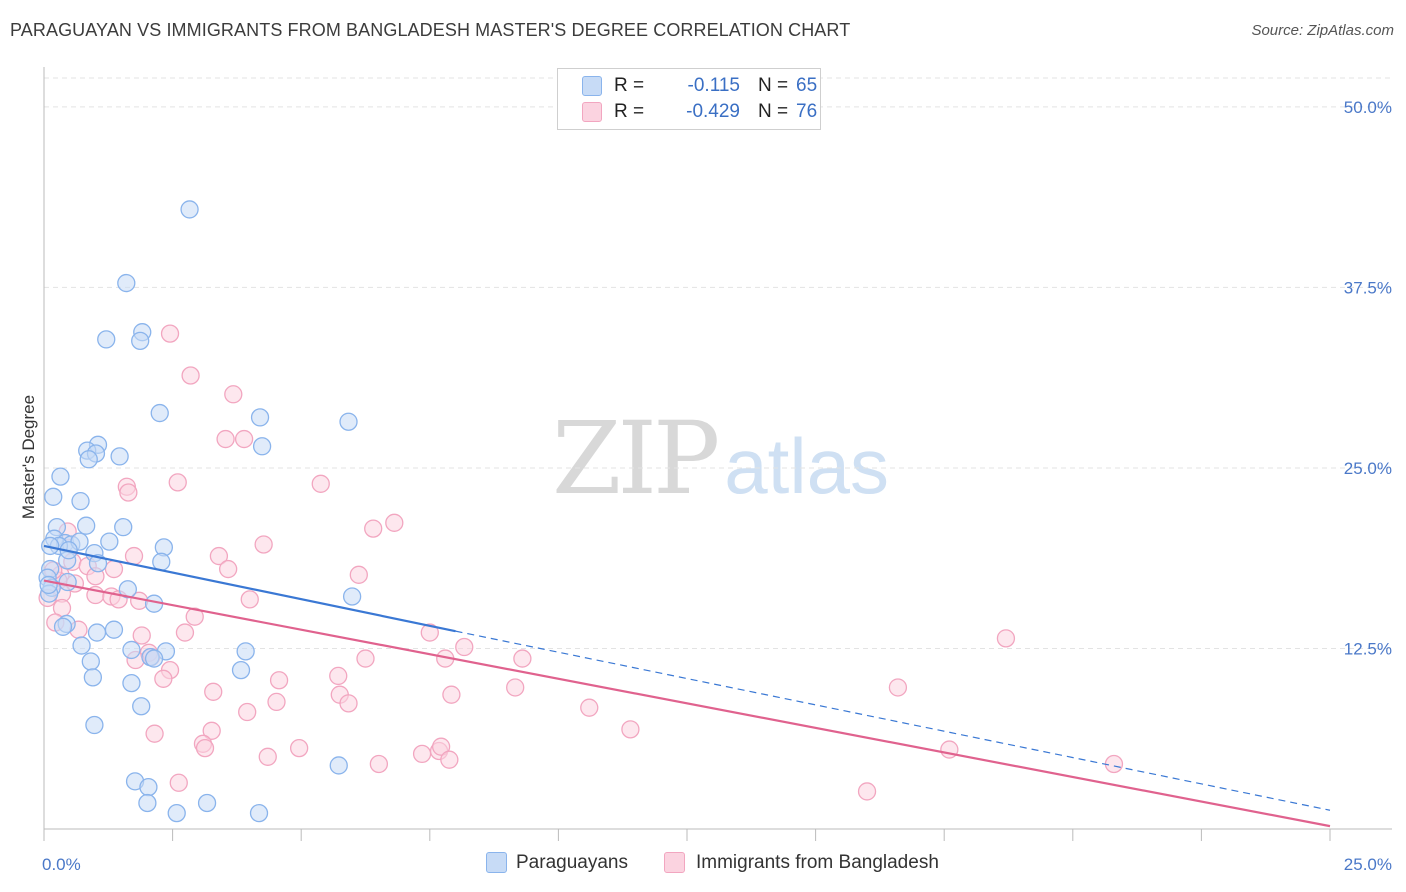 The width and height of the screenshot is (1406, 892). I want to click on y-tick-label: 37.5%, so click(1368, 287).